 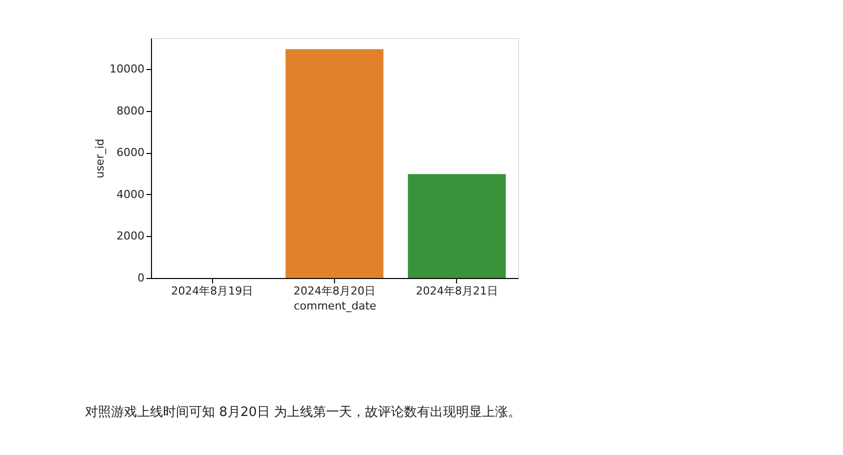 What do you see at coordinates (335, 306) in the screenshot?
I see `x-axis-title: comment_date` at bounding box center [335, 306].